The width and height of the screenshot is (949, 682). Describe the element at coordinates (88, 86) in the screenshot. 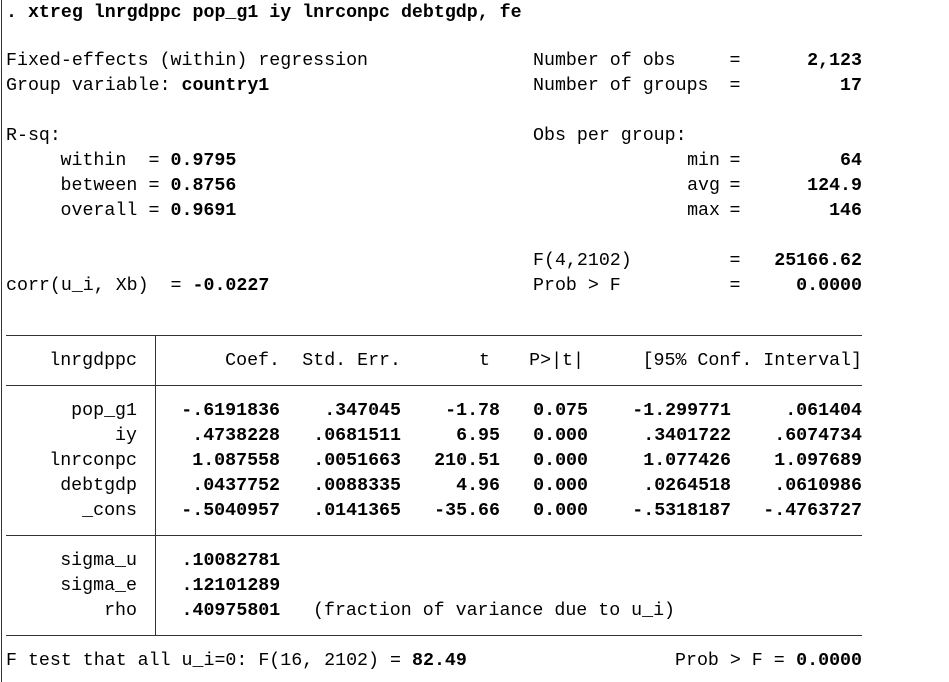

I see `group-label: Group variable:` at that location.